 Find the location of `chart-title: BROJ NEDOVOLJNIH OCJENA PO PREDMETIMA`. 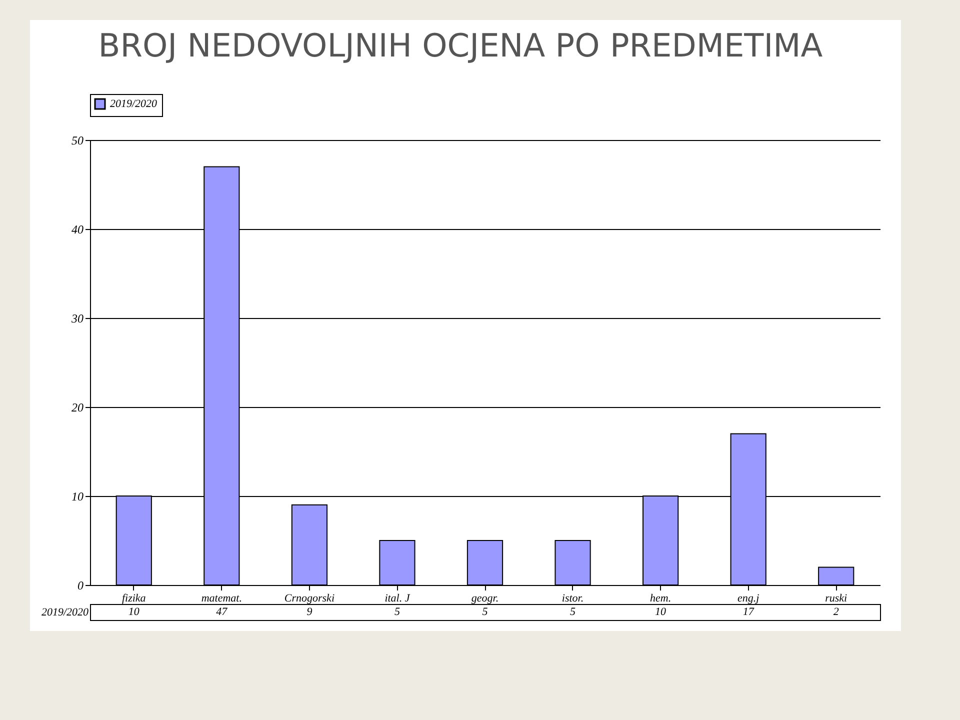

chart-title: BROJ NEDOVOLJNIH OCJENA PO PREDMETIMA is located at coordinates (460, 45).